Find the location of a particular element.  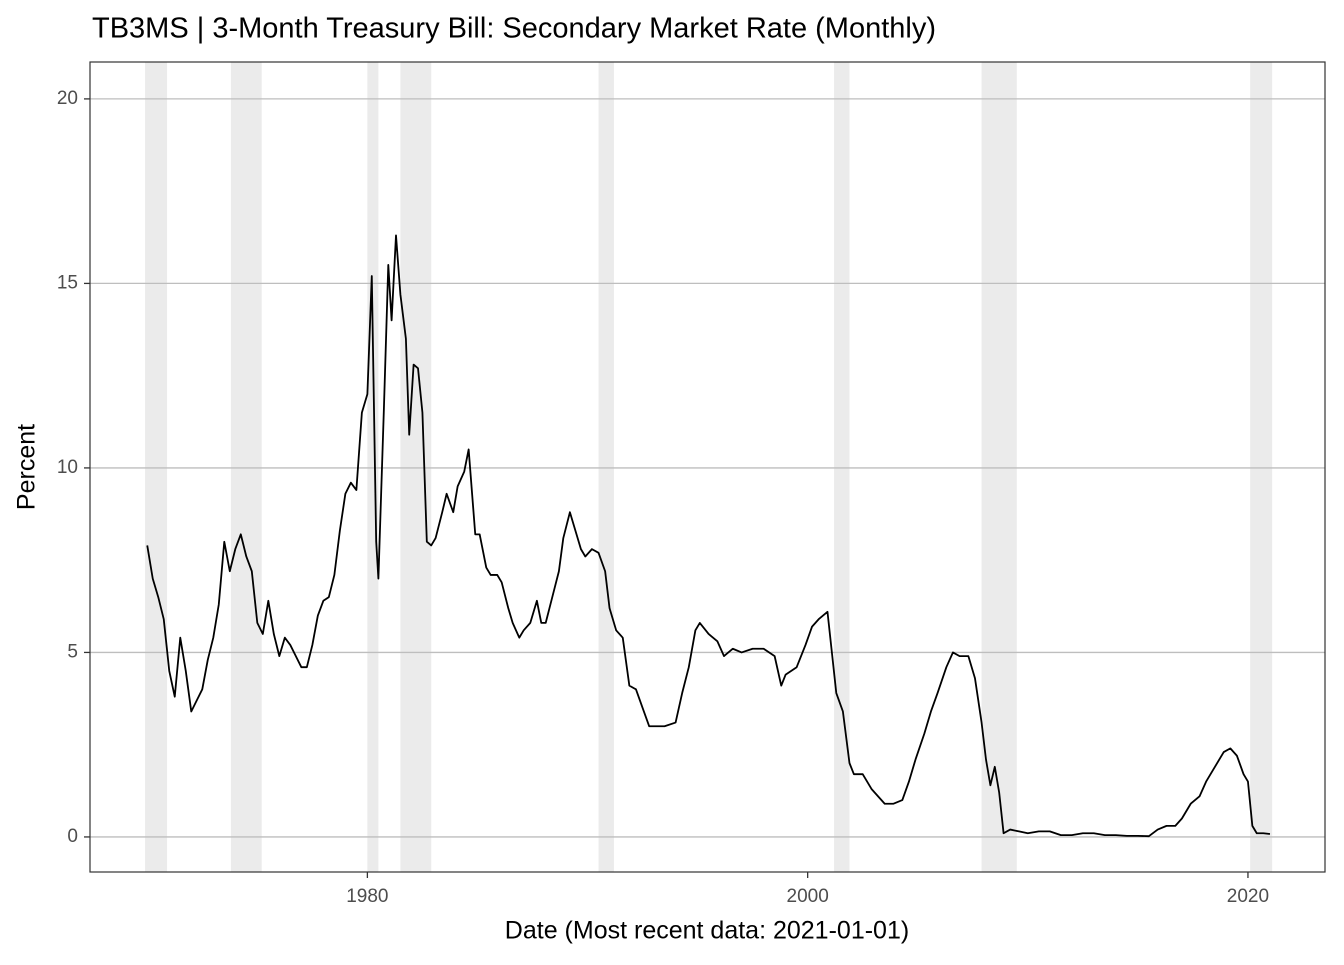

x-tick-label: 2000 is located at coordinates (808, 896).